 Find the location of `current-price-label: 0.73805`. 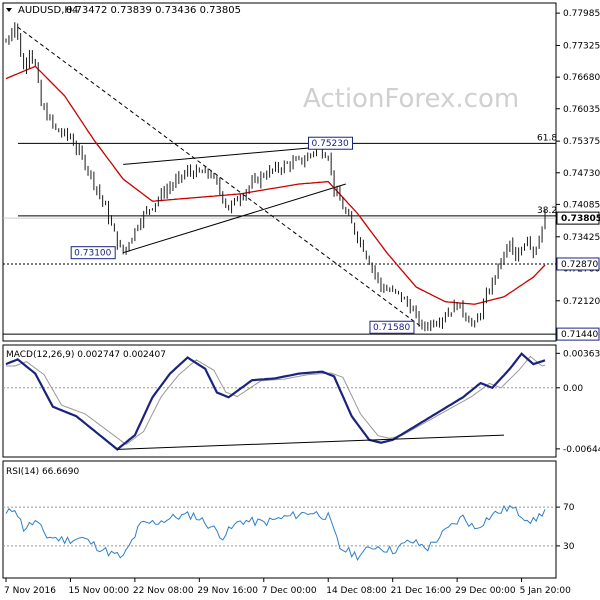

current-price-label: 0.73805 is located at coordinates (580, 219).